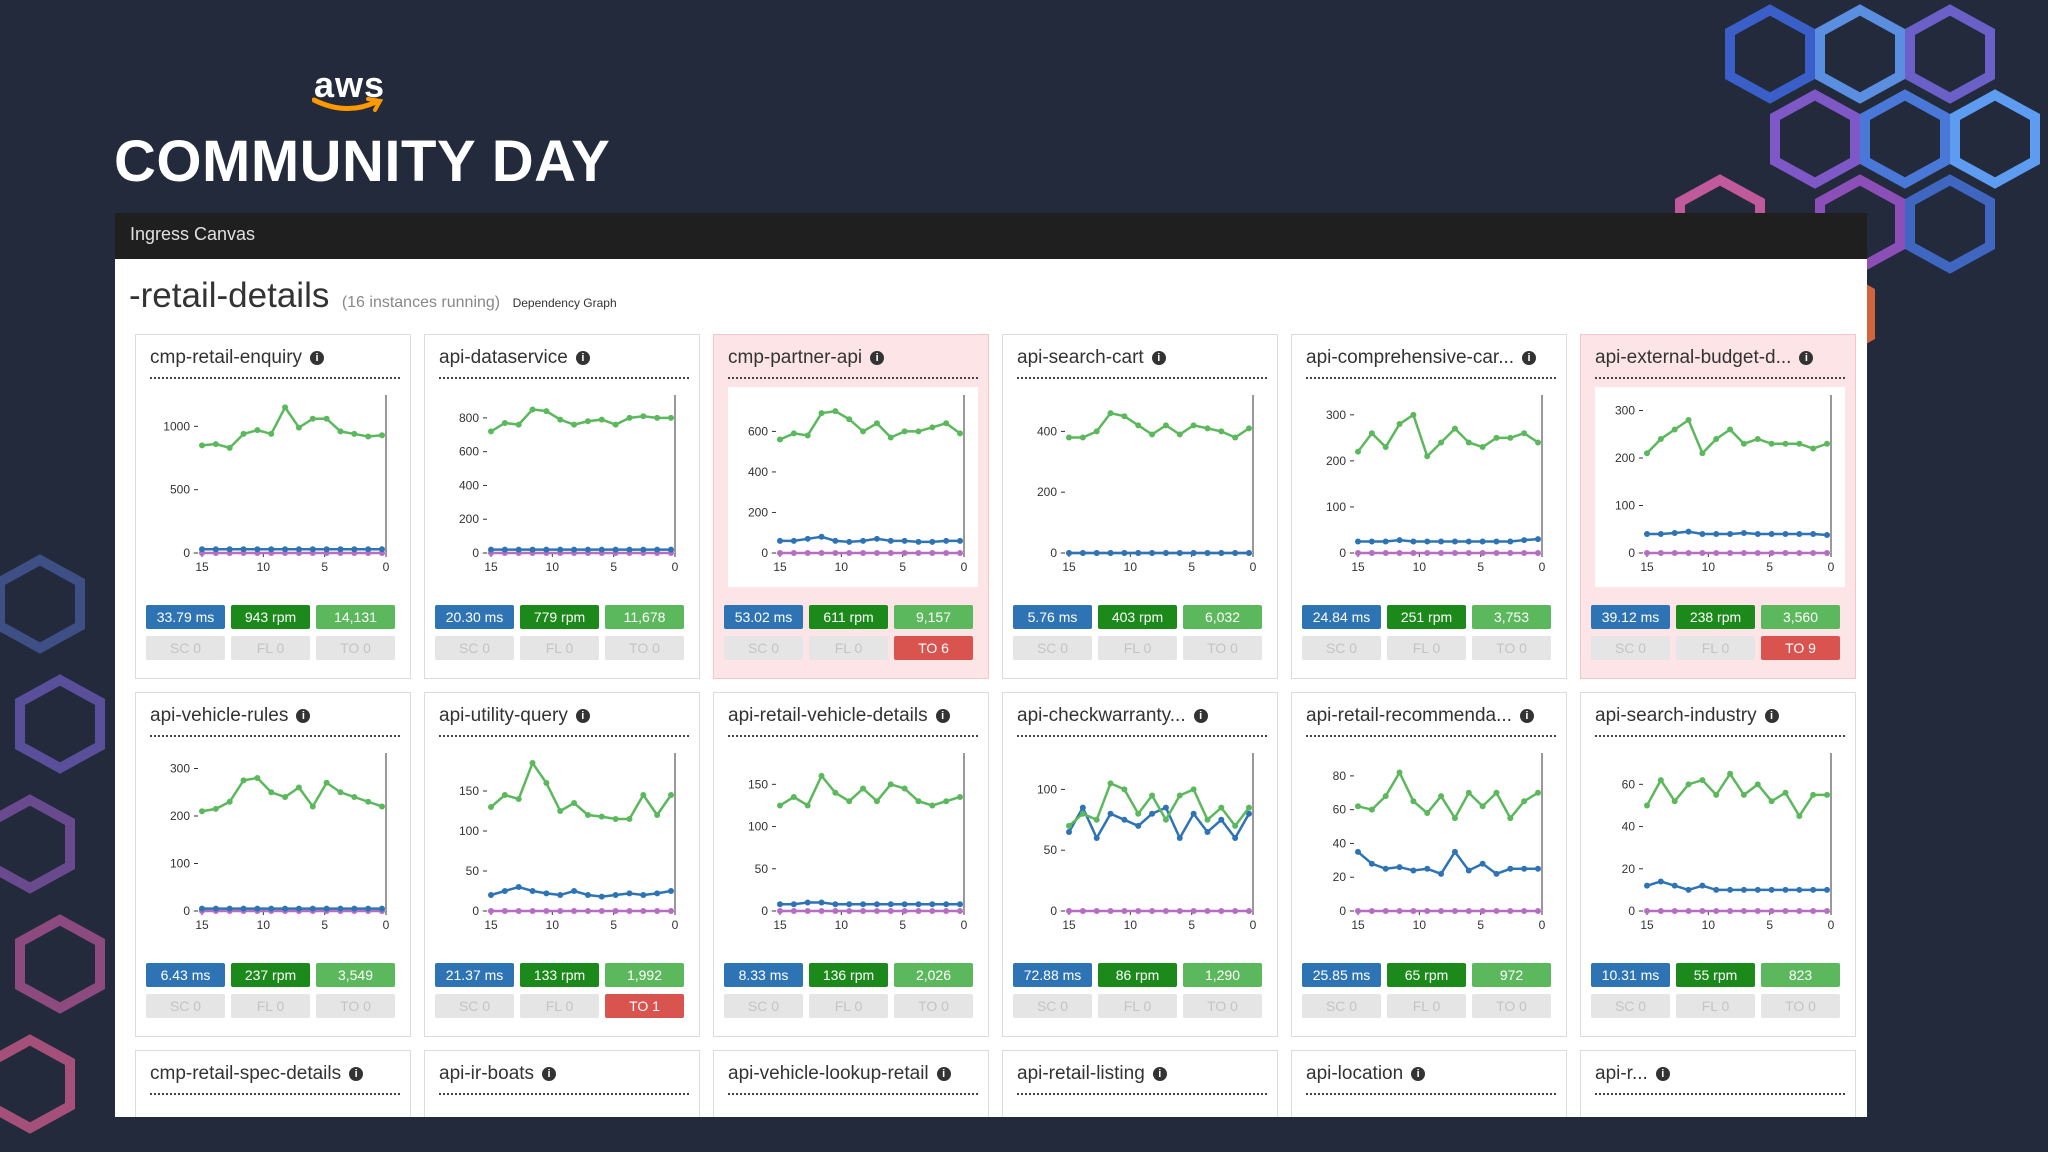 This screenshot has width=2048, height=1152. What do you see at coordinates (1137, 975) in the screenshot?
I see `rpm-badge: 86 rpm` at bounding box center [1137, 975].